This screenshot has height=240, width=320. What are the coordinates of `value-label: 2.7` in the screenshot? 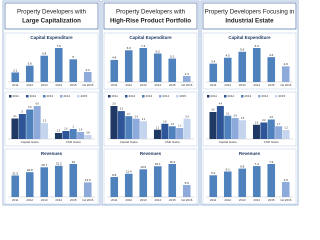 It's located at (129, 114).